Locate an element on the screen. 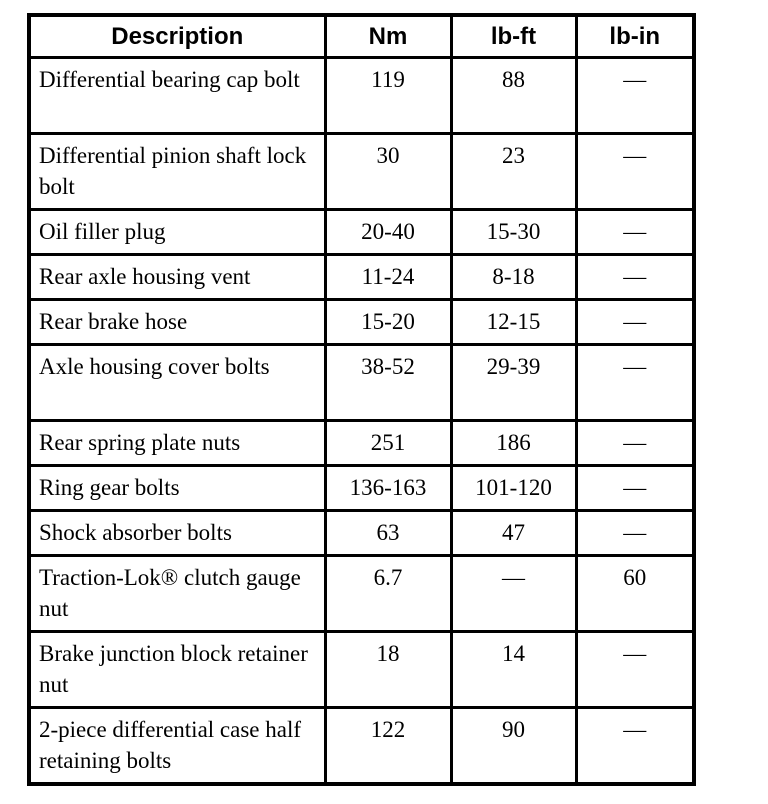 The height and width of the screenshot is (804, 768). cell-lb-ft: 23 is located at coordinates (513, 171).